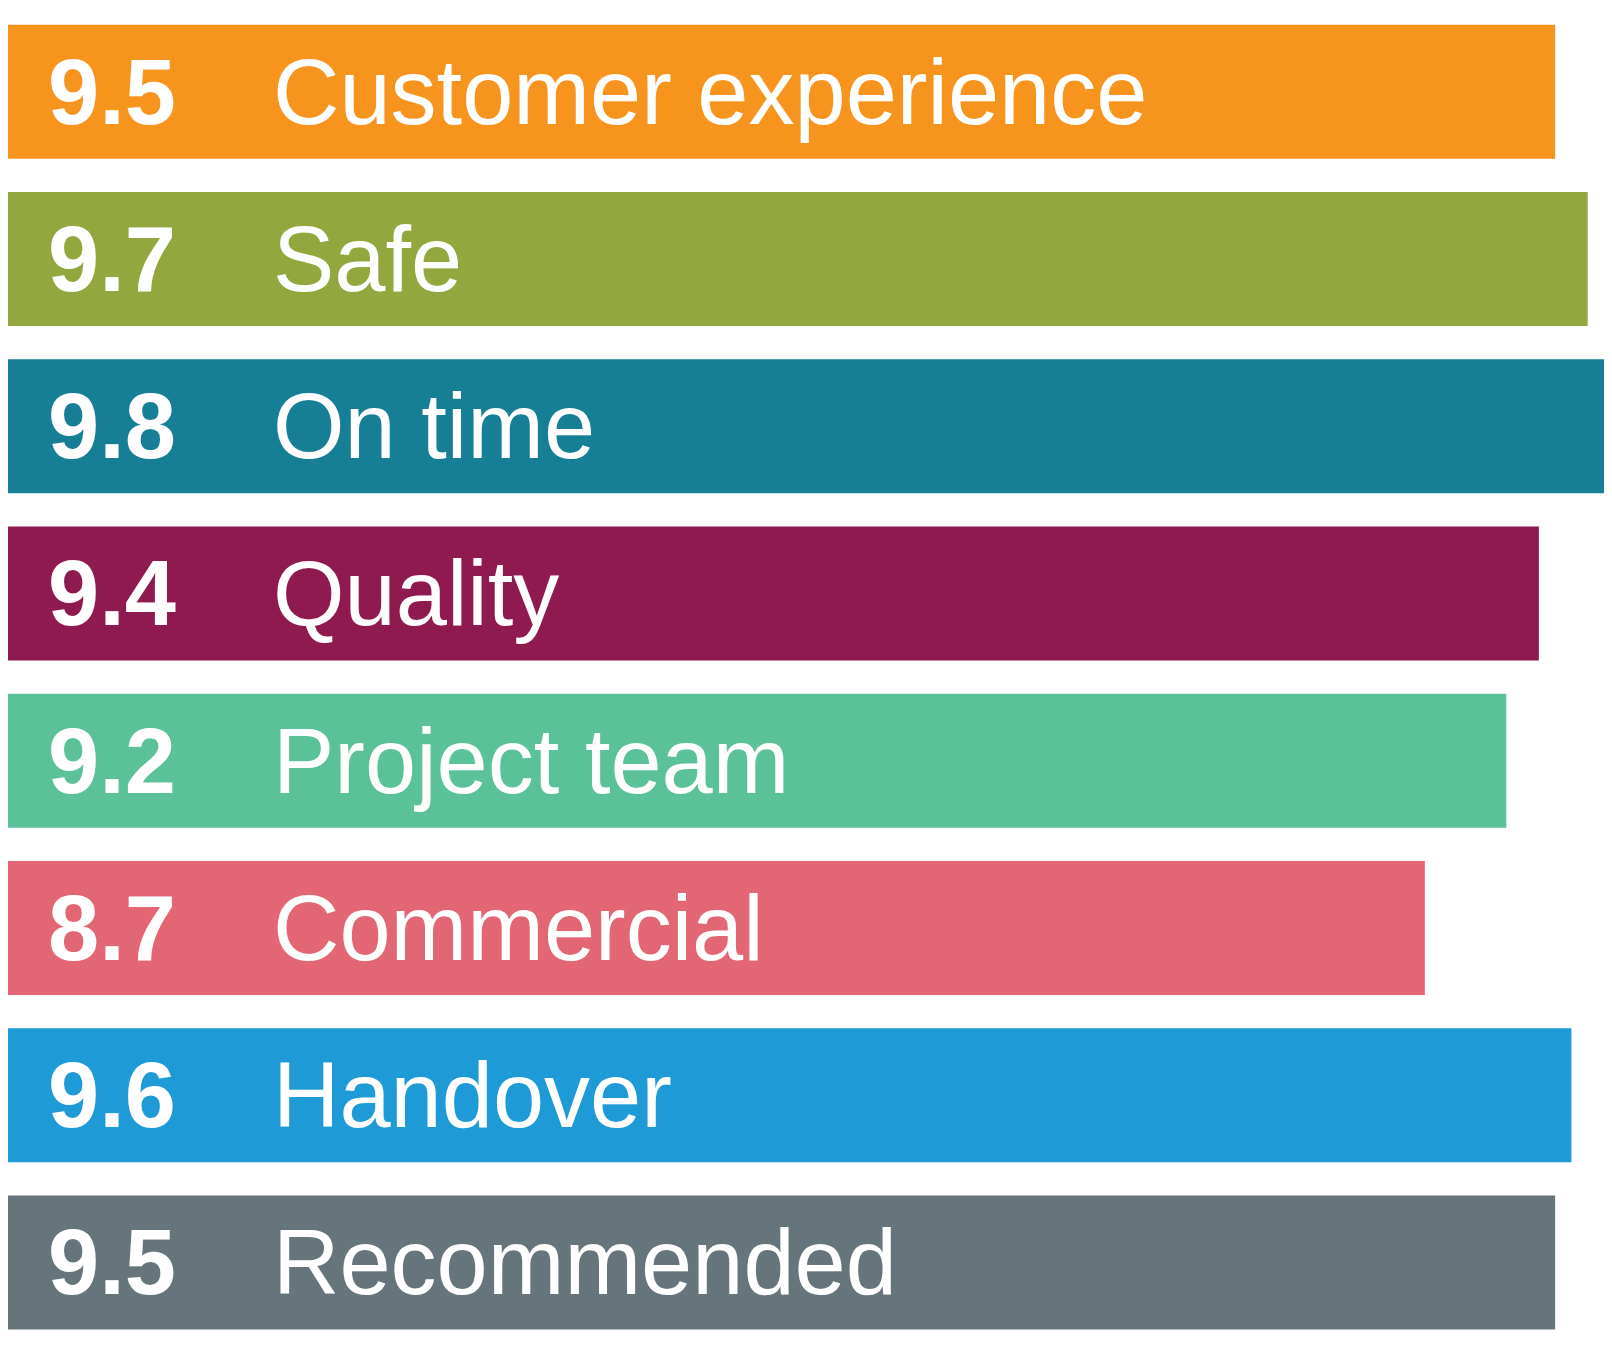 The height and width of the screenshot is (1354, 1612). Describe the element at coordinates (531, 760) in the screenshot. I see `y-tick-label: Project team` at that location.